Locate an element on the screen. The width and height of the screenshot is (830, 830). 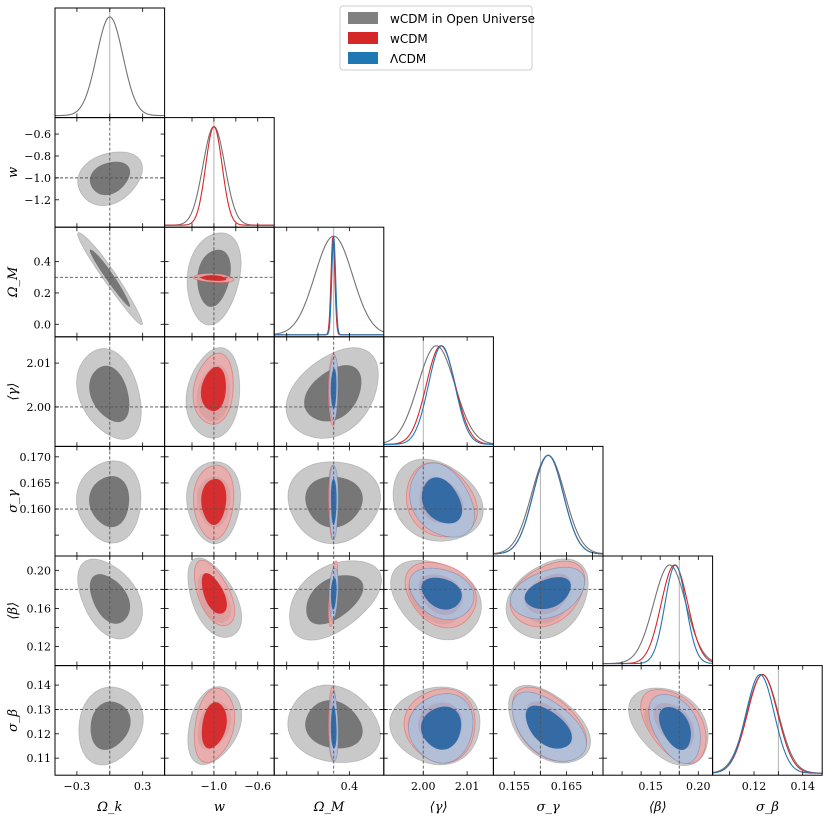
y-tick-label: 0.0 is located at coordinates (43, 324).